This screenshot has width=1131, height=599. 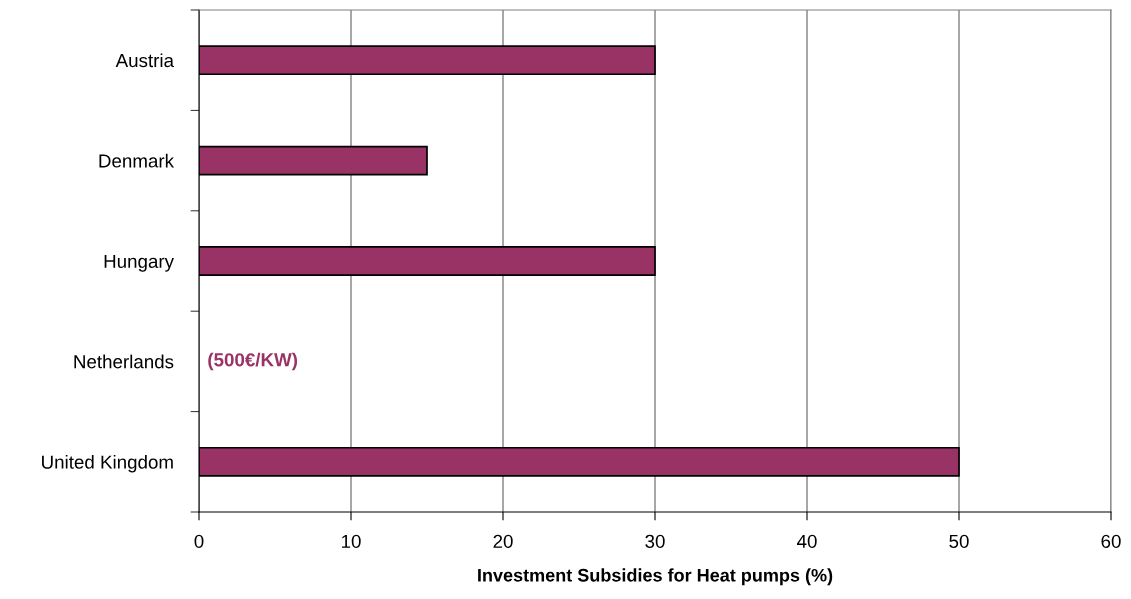 What do you see at coordinates (1111, 541) in the screenshot?
I see `x-tick-label: 60` at bounding box center [1111, 541].